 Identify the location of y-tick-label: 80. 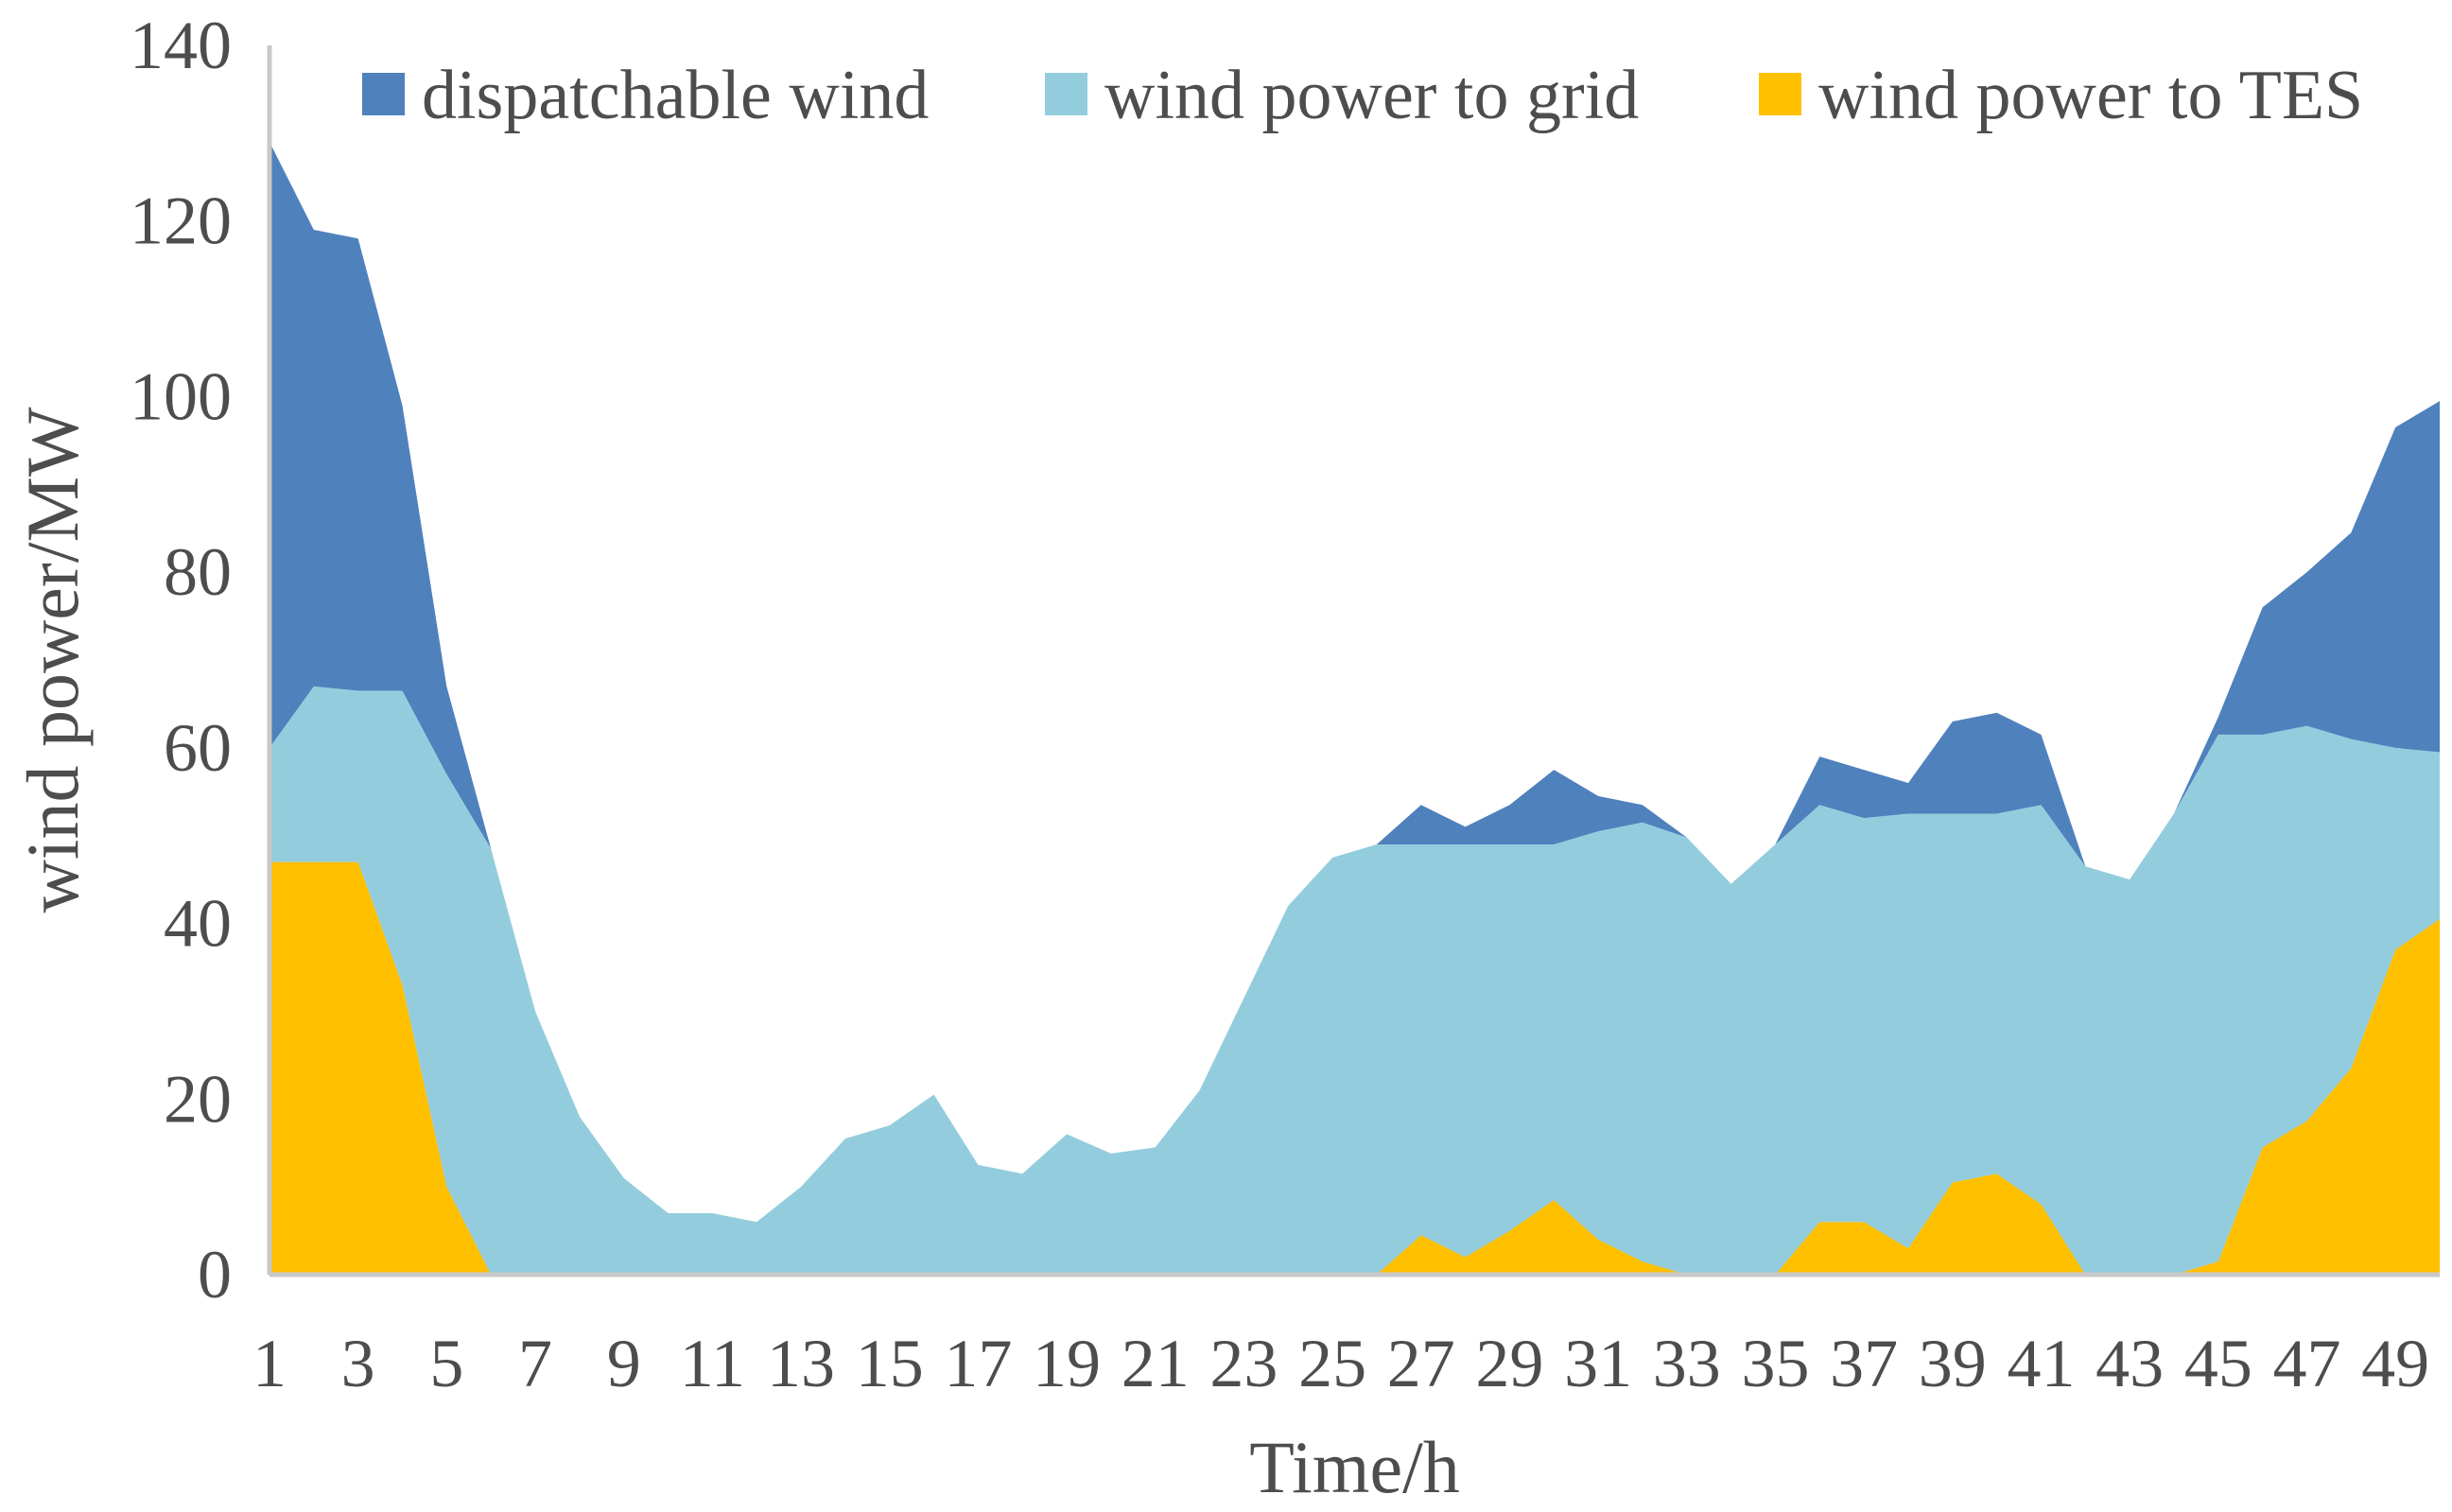
(198, 572).